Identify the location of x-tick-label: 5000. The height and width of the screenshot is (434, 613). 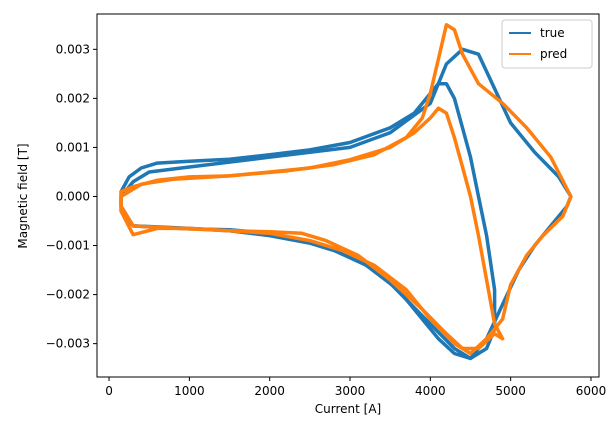
(510, 391).